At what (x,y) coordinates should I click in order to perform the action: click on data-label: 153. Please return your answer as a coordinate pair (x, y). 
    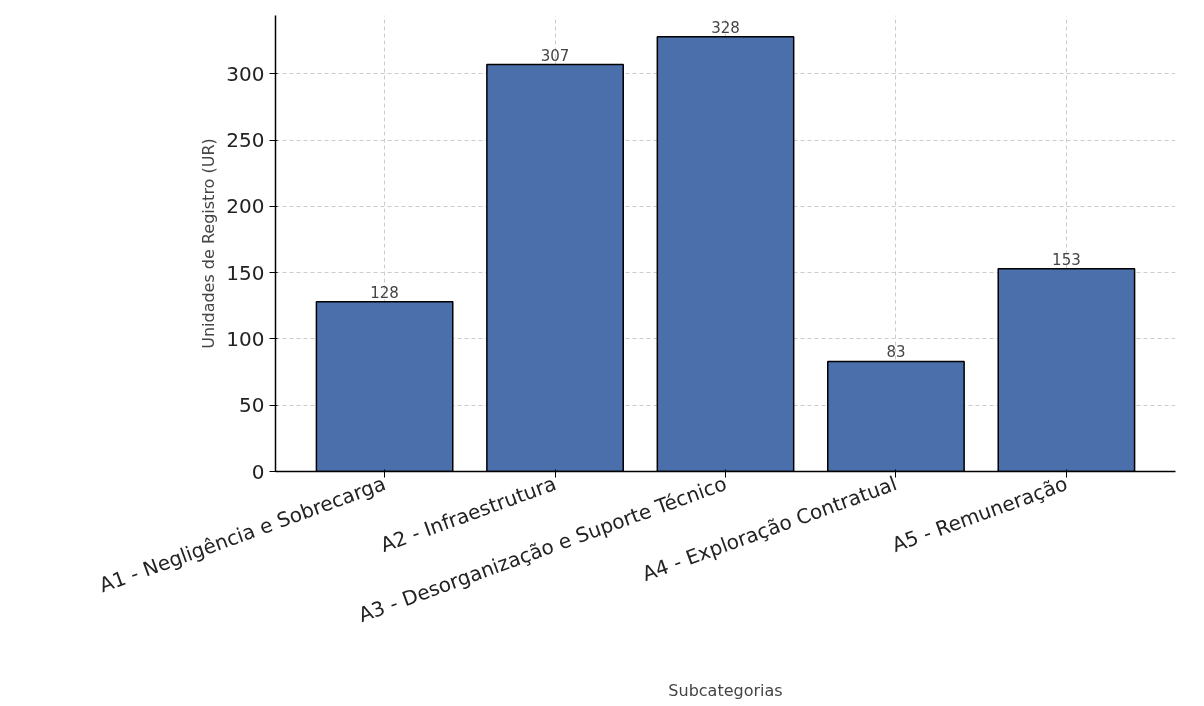
    Looking at the image, I should click on (1066, 259).